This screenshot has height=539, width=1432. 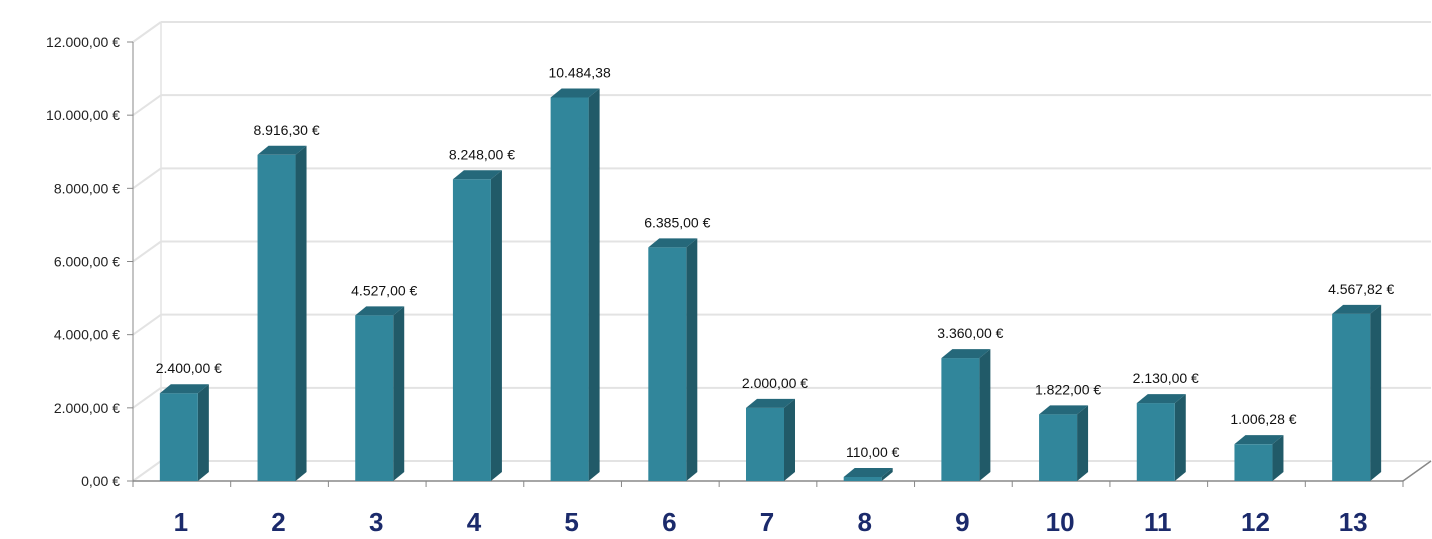 I want to click on data-label: 110,00 €, so click(x=873, y=452).